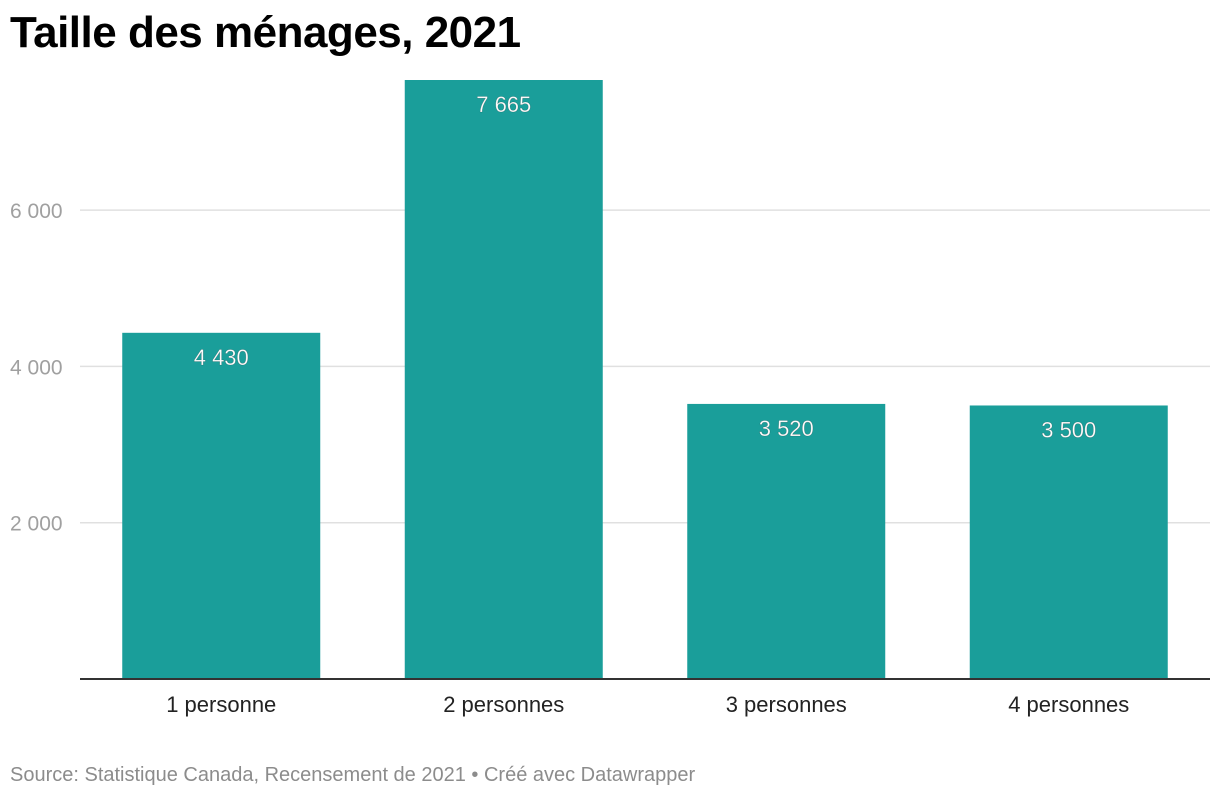 The width and height of the screenshot is (1220, 800). Describe the element at coordinates (36, 211) in the screenshot. I see `y-tick-label: 6 000` at that location.